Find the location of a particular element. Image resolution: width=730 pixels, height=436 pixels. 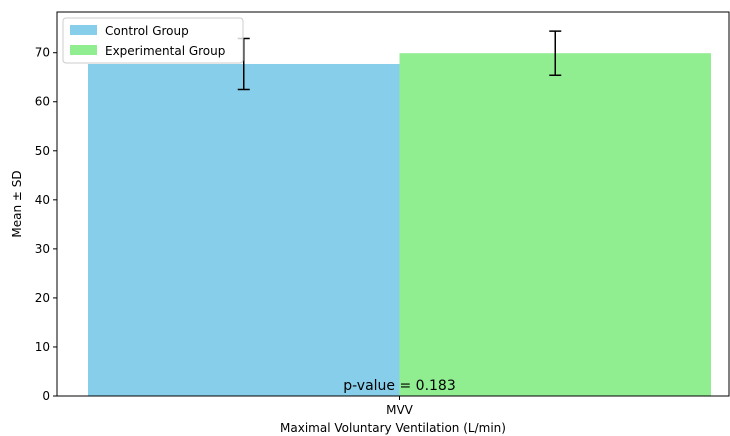

y-tick-label: 20 is located at coordinates (42, 298).